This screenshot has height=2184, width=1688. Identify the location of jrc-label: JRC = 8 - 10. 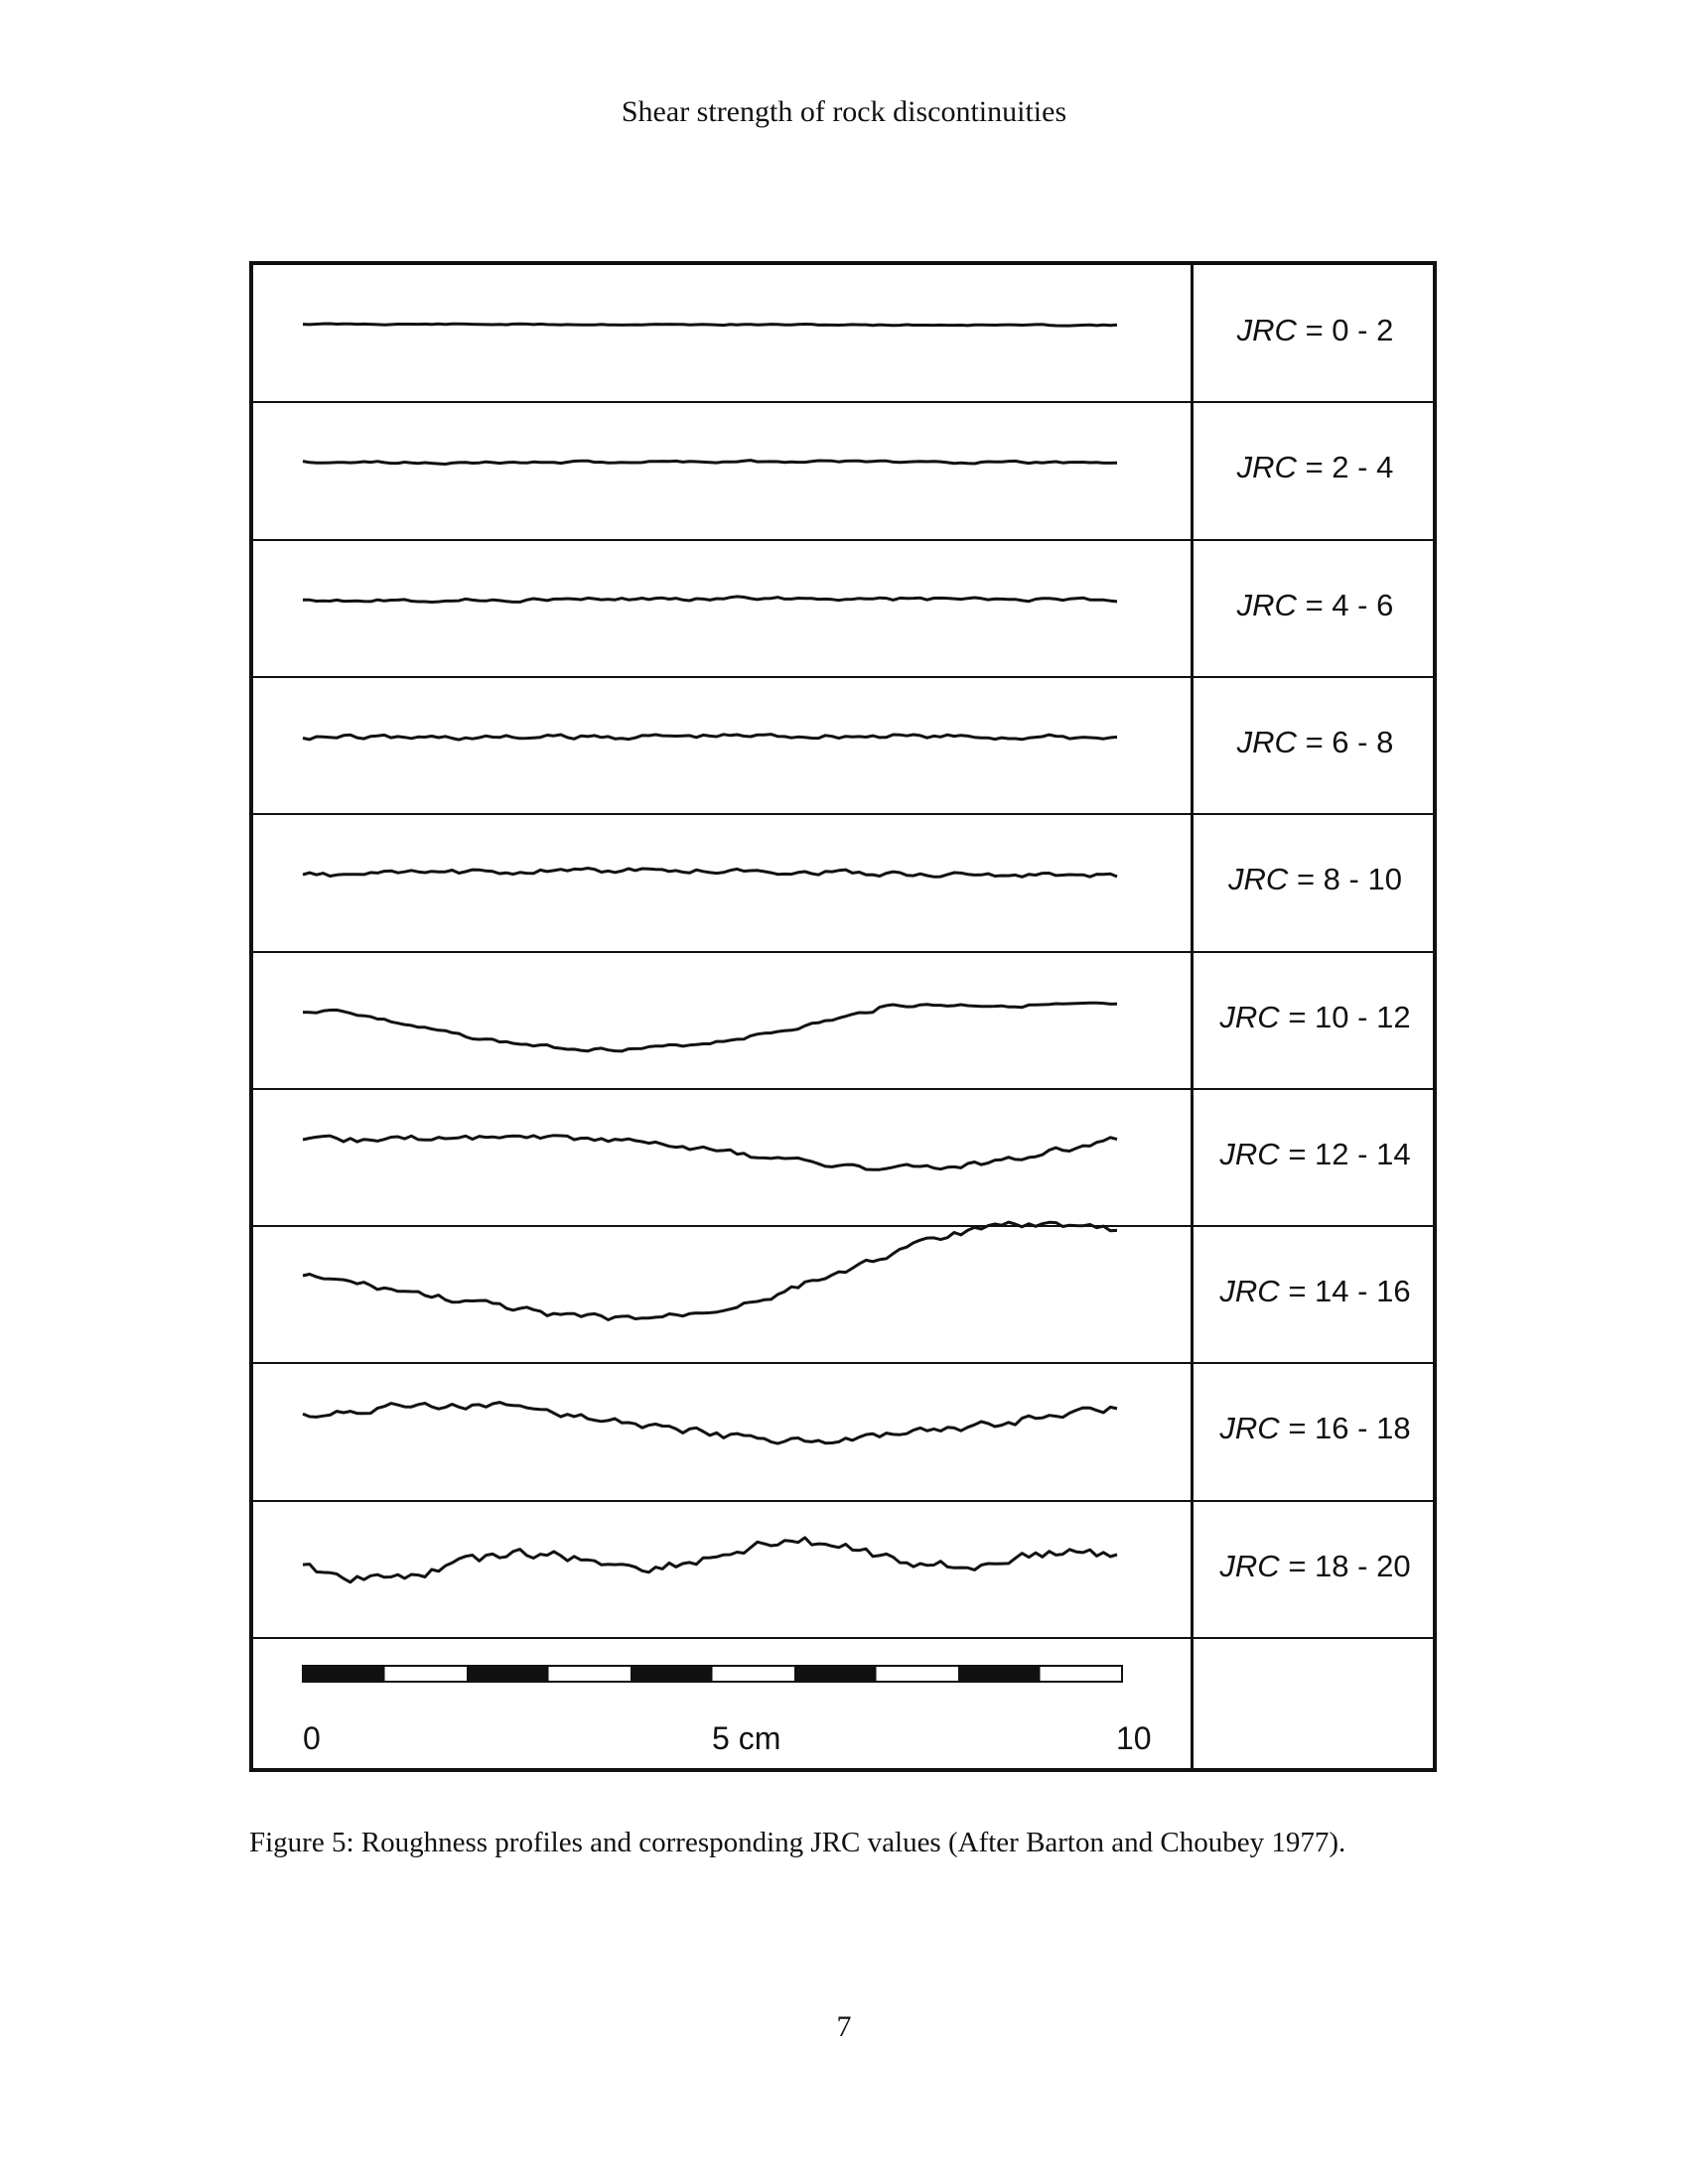
(1315, 879).